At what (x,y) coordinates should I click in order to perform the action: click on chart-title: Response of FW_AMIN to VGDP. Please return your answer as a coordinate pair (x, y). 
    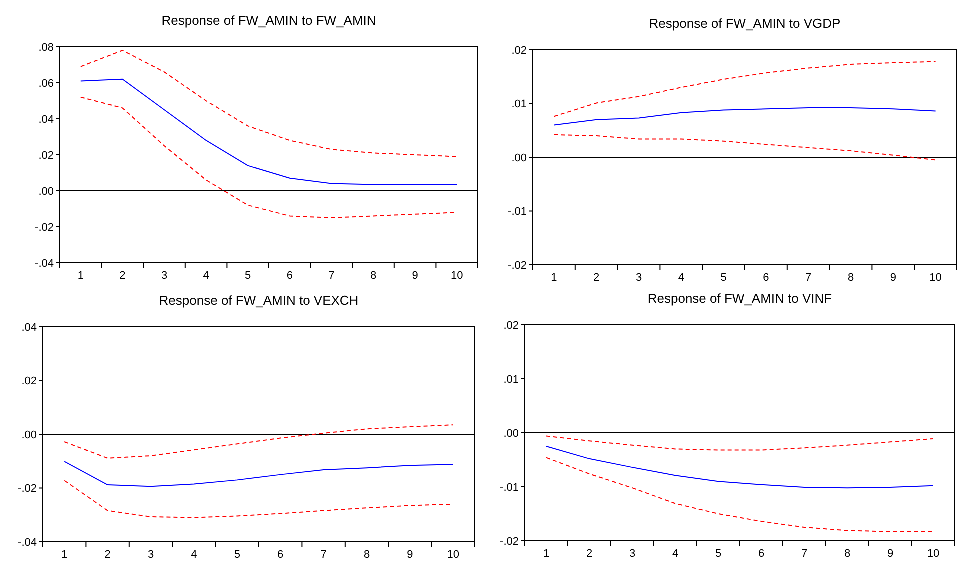
    Looking at the image, I should click on (745, 23).